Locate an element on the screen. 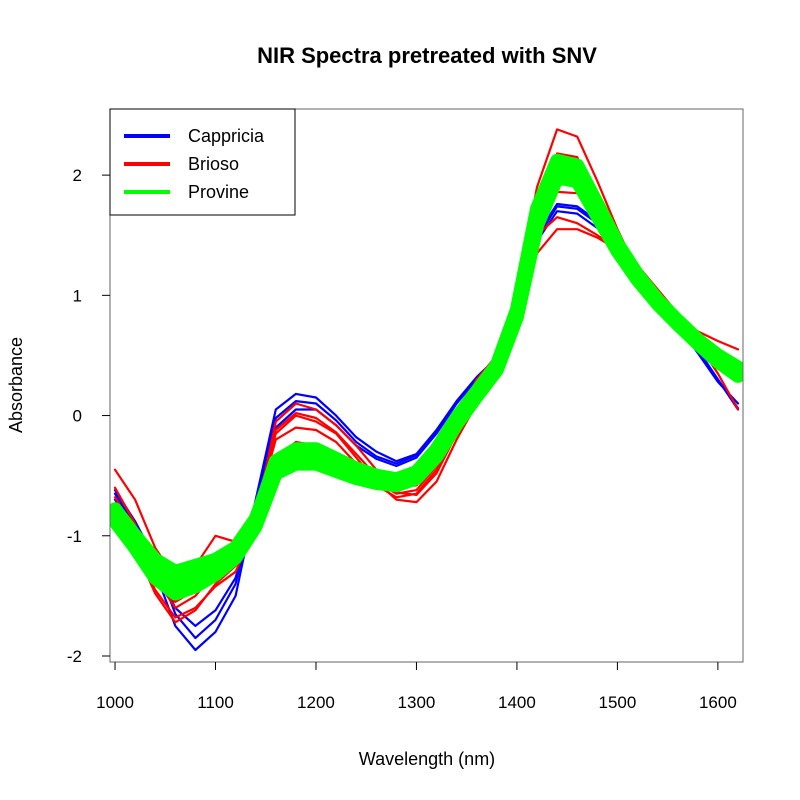  legend-label-cappricia: Cappricia is located at coordinates (226, 136).